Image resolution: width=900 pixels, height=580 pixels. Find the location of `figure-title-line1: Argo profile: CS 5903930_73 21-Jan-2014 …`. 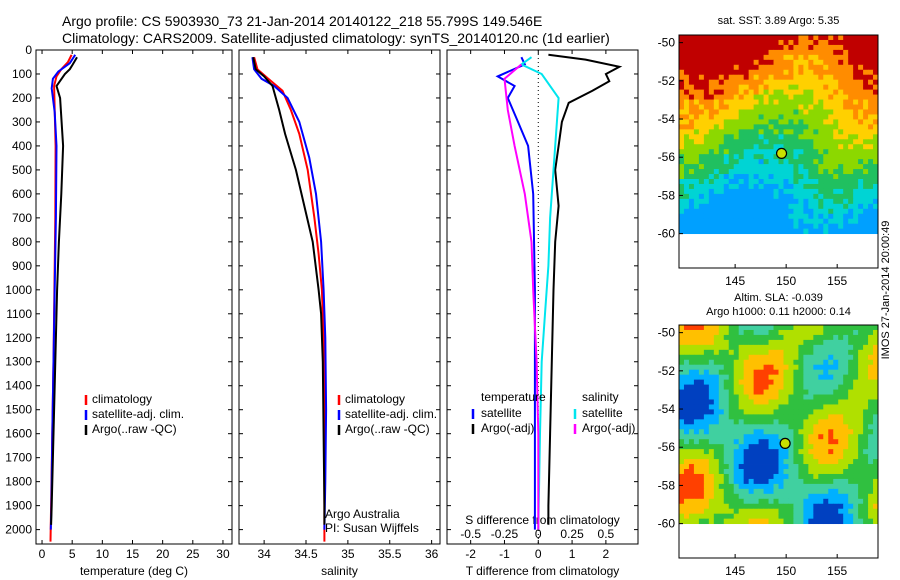

figure-title-line1: Argo profile: CS 5903930_73 21-Jan-2014 … is located at coordinates (302, 21).